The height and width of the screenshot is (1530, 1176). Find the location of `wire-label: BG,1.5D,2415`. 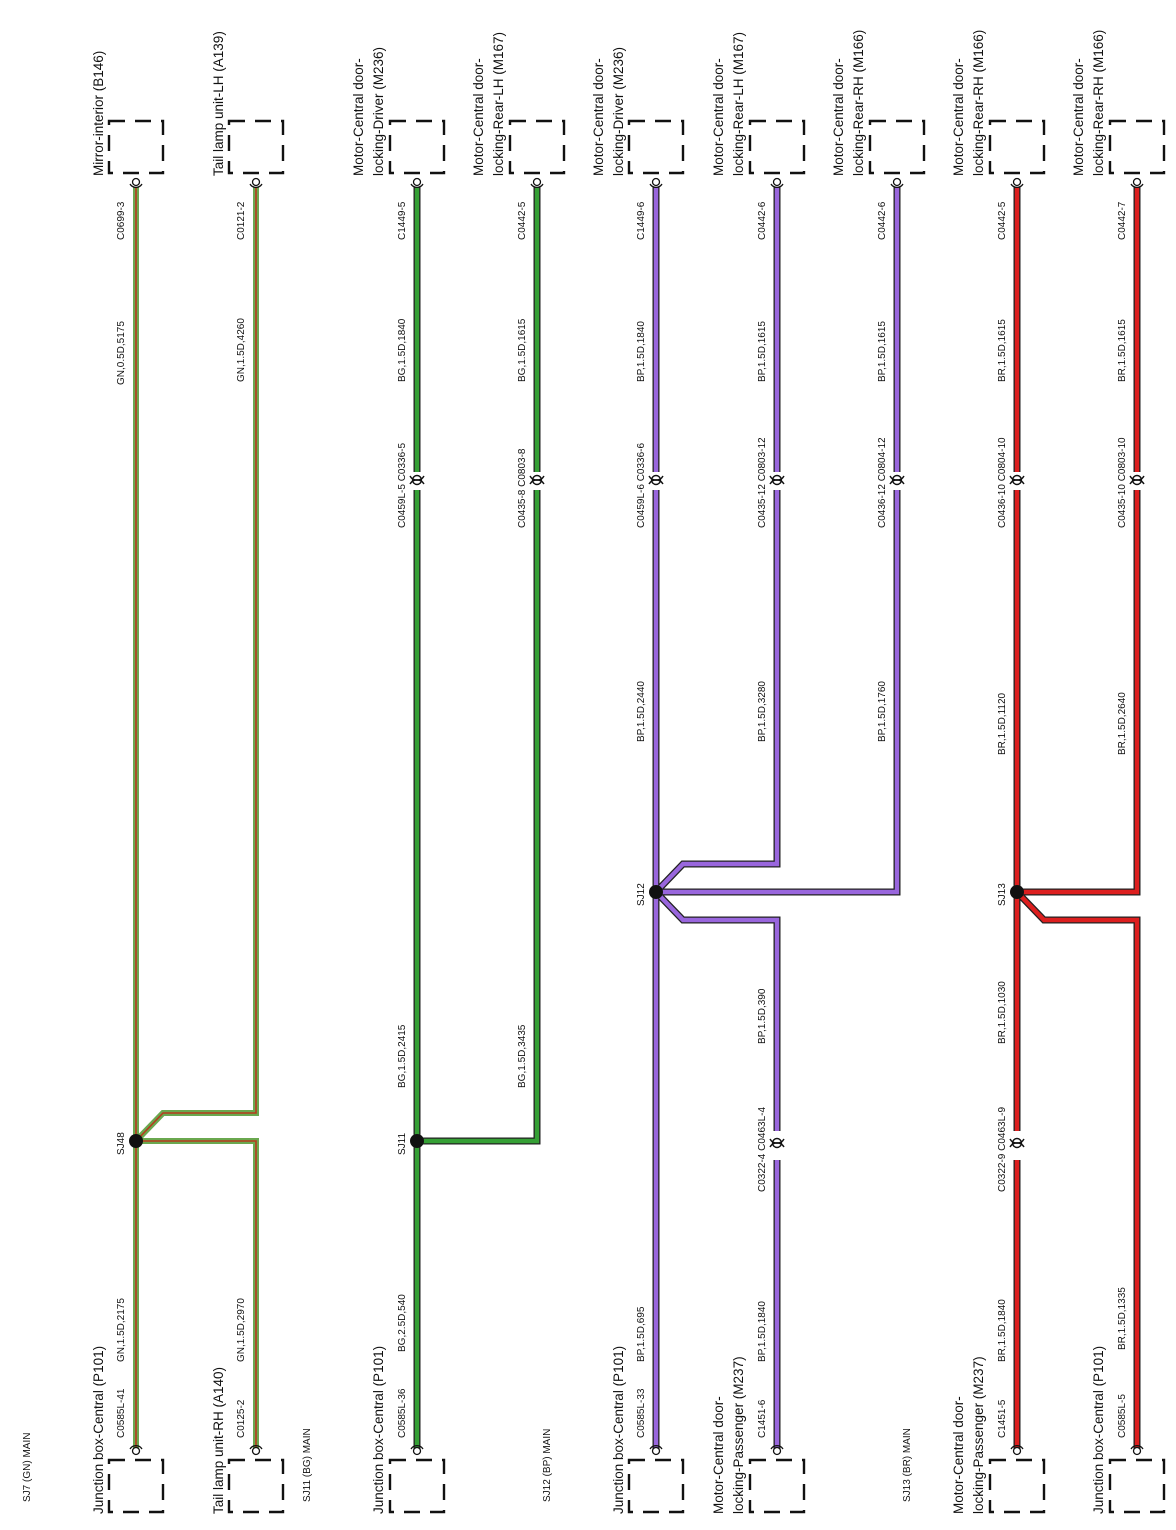

wire-label: BG,1.5D,2415 is located at coordinates (402, 1056).